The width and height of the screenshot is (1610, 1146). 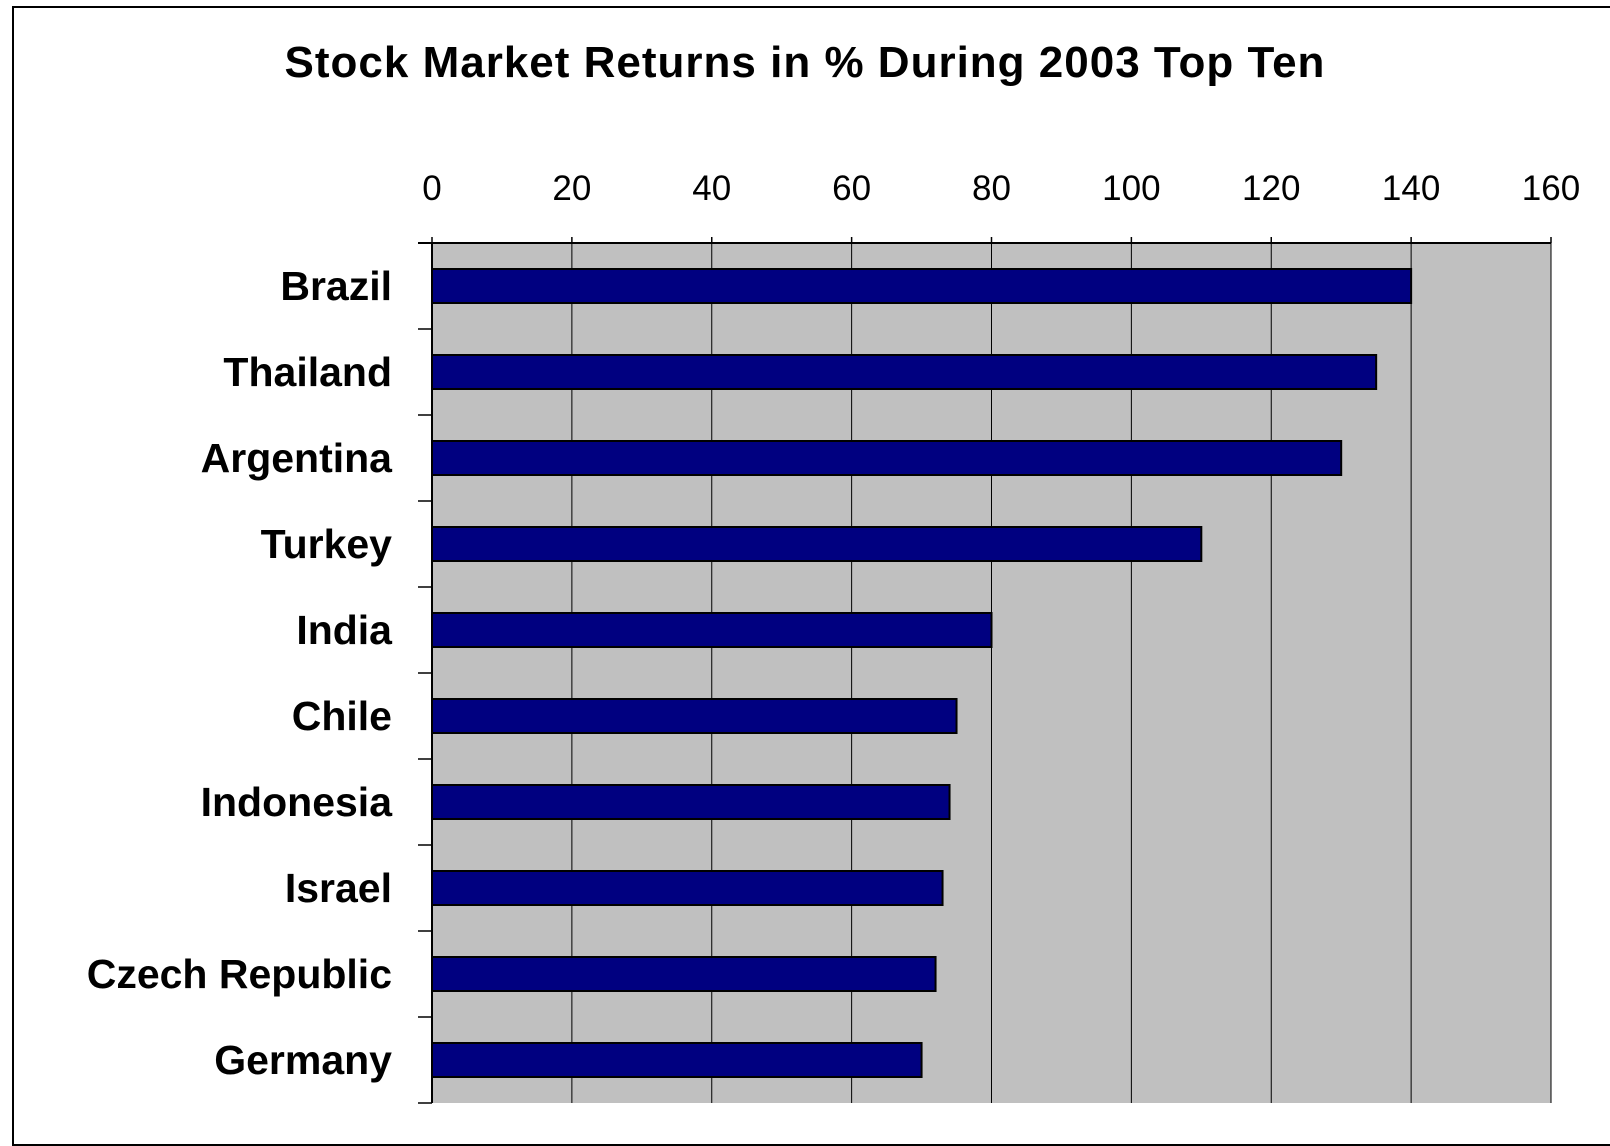 What do you see at coordinates (991, 188) in the screenshot?
I see `x-tick-label: 80` at bounding box center [991, 188].